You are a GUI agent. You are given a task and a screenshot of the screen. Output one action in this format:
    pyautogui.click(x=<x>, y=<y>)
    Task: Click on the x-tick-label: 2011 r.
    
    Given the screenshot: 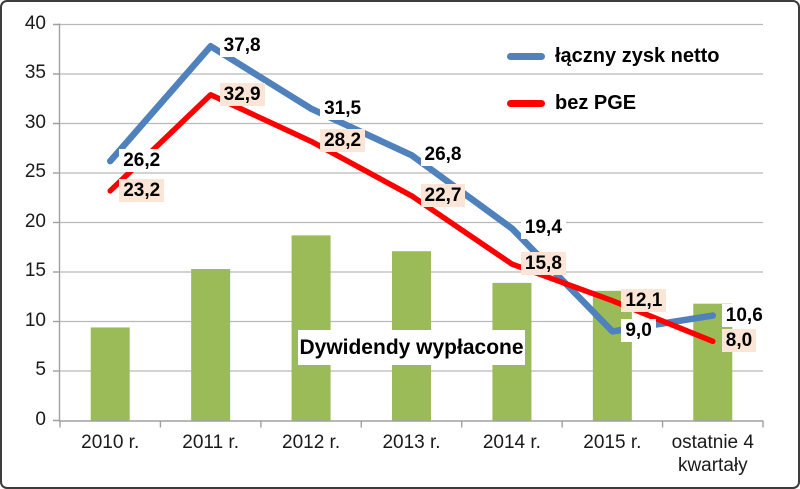 What is the action you would take?
    pyautogui.click(x=210, y=442)
    